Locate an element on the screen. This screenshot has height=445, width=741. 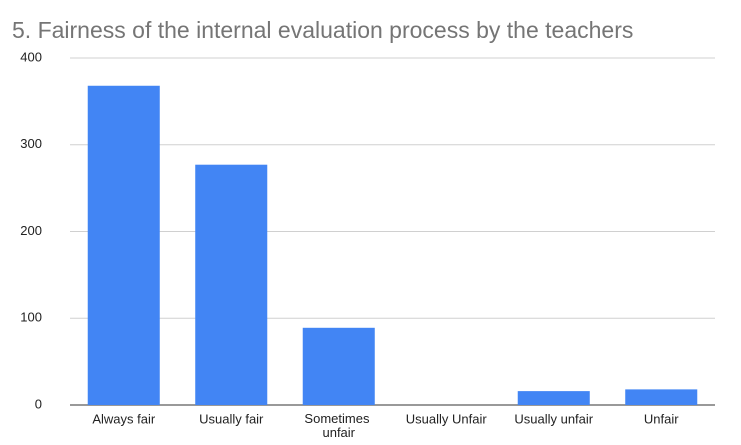
x-tick-label: Sometimes unfair is located at coordinates (338, 425).